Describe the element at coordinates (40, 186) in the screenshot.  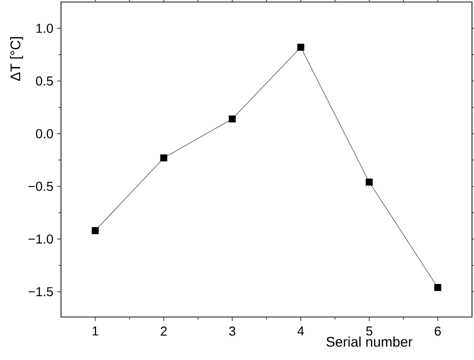
I see `y-tick-label: −0.5` at that location.